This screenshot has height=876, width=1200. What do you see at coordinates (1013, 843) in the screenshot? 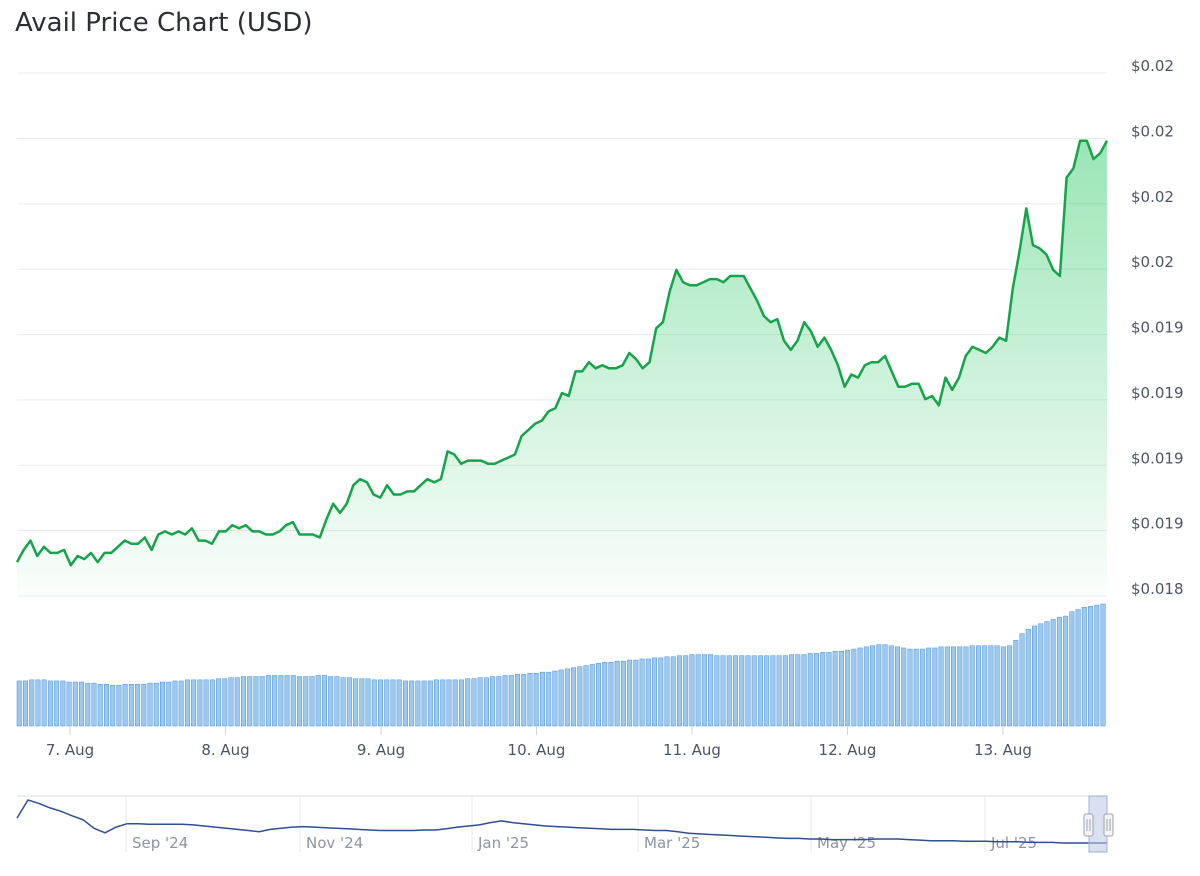
I see `navigator-tick-label: Jul '25` at bounding box center [1013, 843].